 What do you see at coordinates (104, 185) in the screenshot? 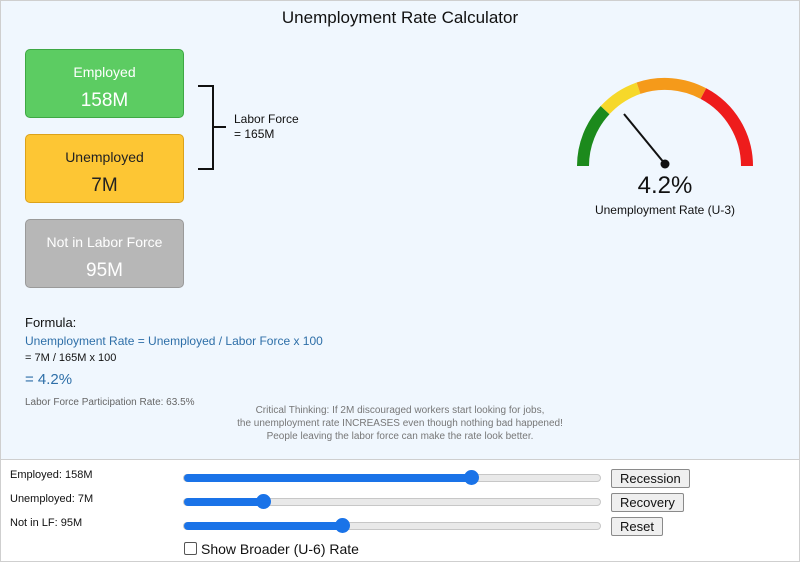
I see `unemployed-card-value: 7M` at bounding box center [104, 185].